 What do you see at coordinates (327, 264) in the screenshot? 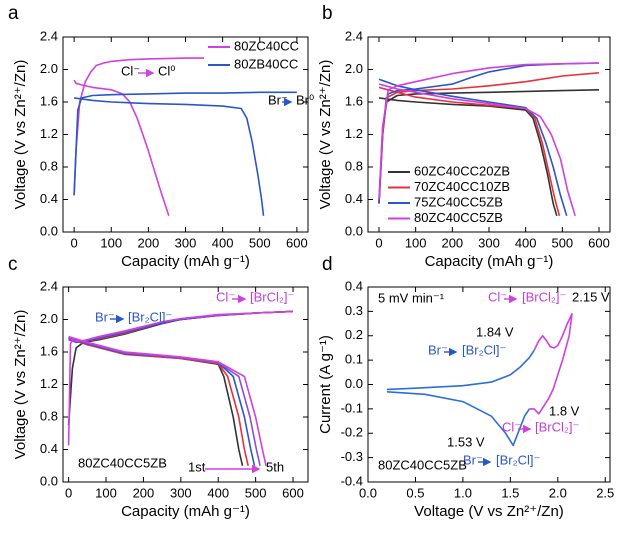
I see `panel-label: d` at bounding box center [327, 264].